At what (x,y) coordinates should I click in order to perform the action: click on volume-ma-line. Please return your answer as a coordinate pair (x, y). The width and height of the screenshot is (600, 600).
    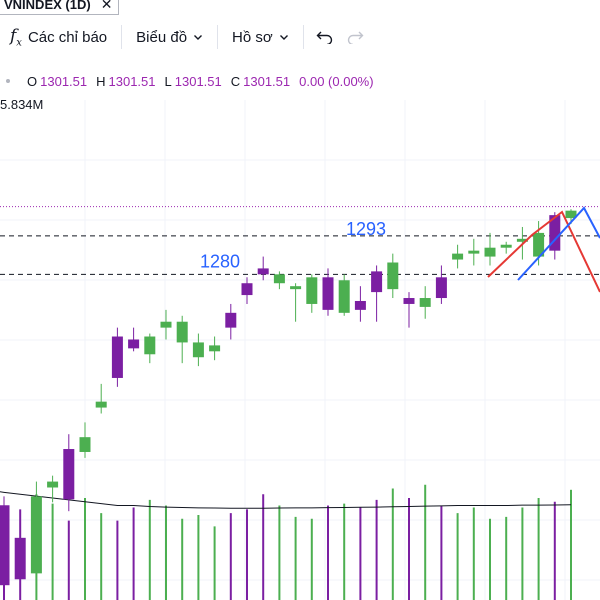
    Looking at the image, I should click on (286, 500).